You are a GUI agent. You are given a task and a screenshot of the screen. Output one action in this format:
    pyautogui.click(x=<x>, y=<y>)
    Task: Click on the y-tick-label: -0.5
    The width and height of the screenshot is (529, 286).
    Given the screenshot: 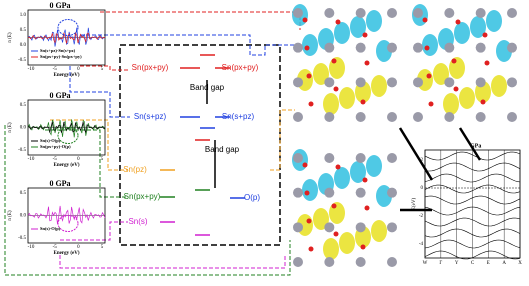 What is the action you would take?
    pyautogui.click(x=22, y=150)
    